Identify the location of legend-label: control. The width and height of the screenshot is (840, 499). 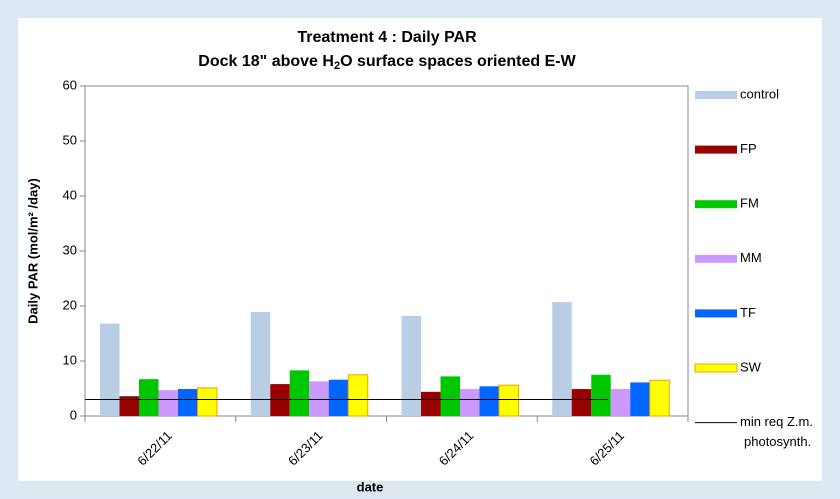
(759, 93).